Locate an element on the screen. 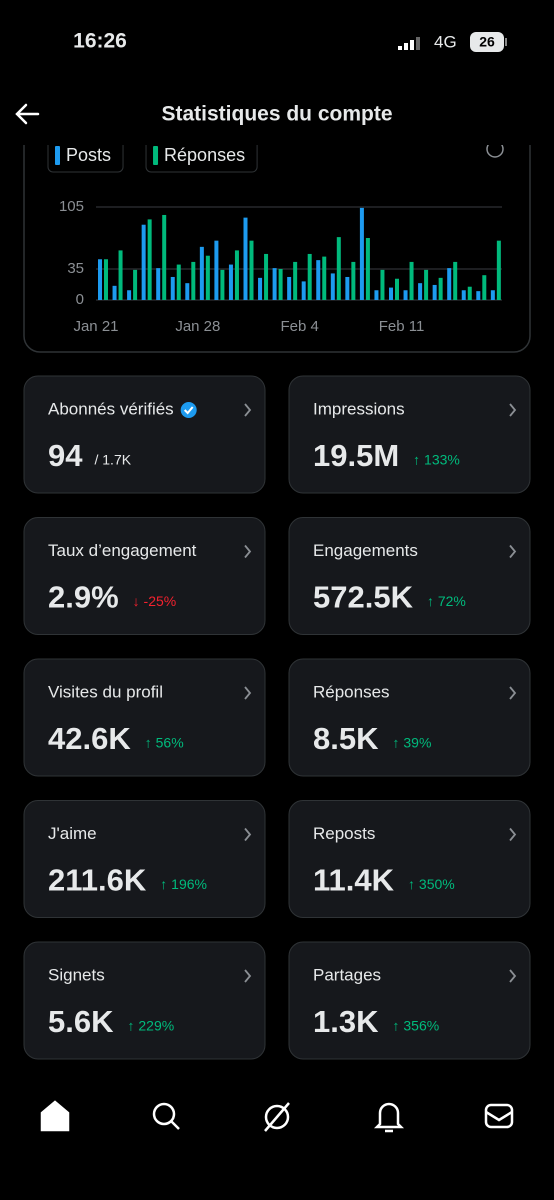 Image resolution: width=554 pixels, height=1200 pixels. card-note: ↑ 39% is located at coordinates (411, 743).